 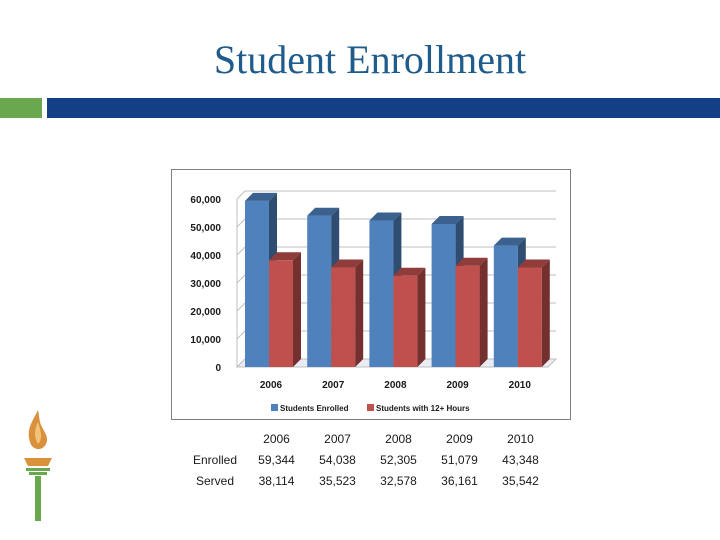 I want to click on table-corner, so click(x=215, y=438).